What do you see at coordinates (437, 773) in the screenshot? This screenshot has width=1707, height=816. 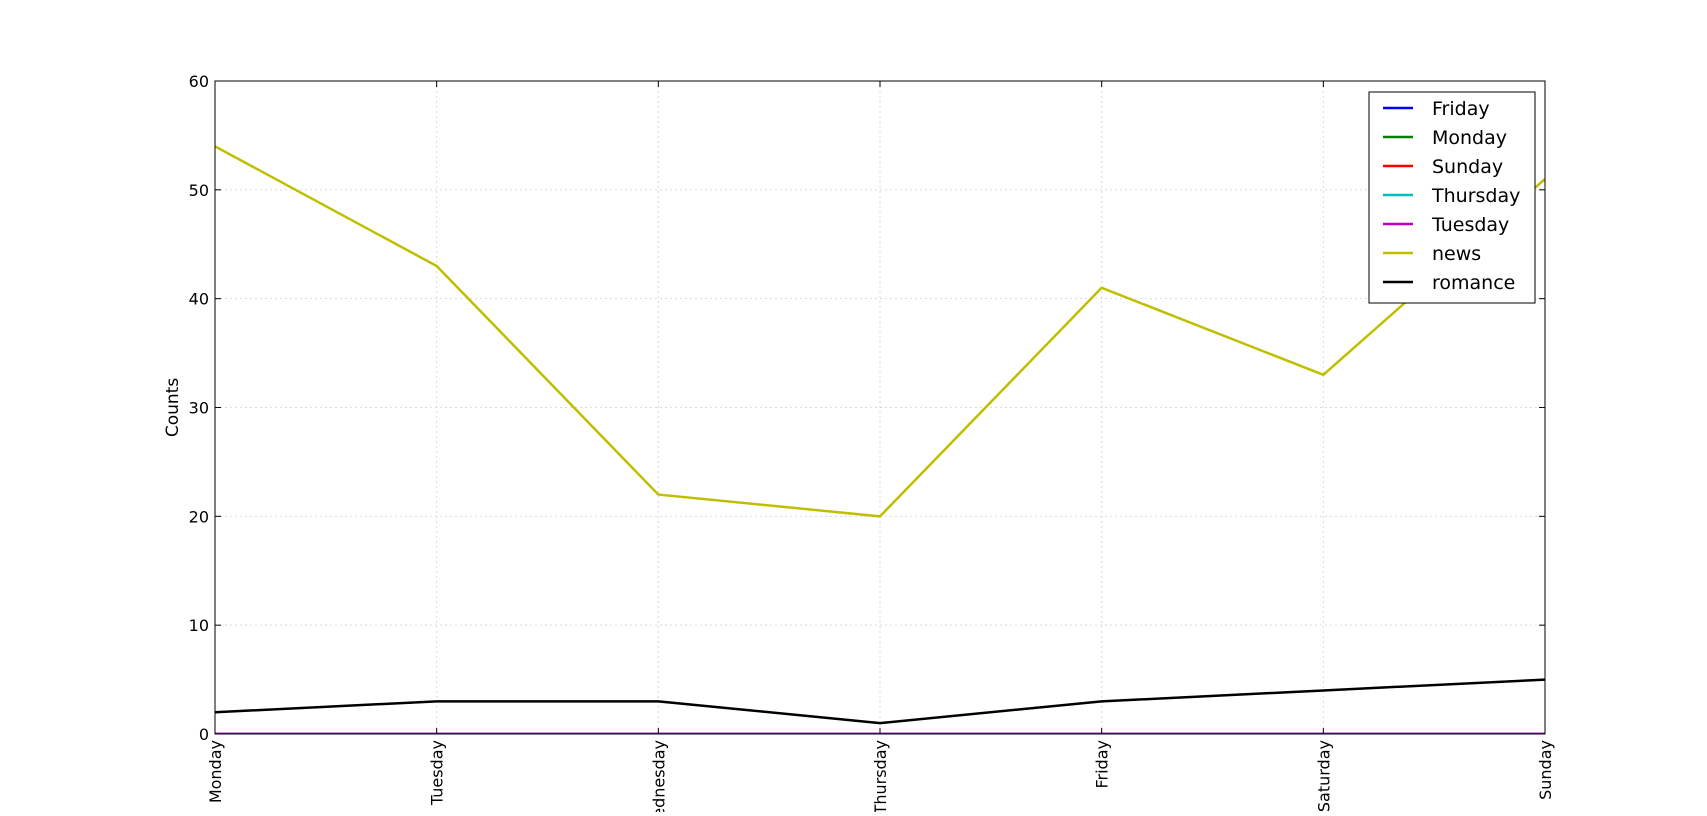 I see `x-tick-label: Tuesday` at bounding box center [437, 773].